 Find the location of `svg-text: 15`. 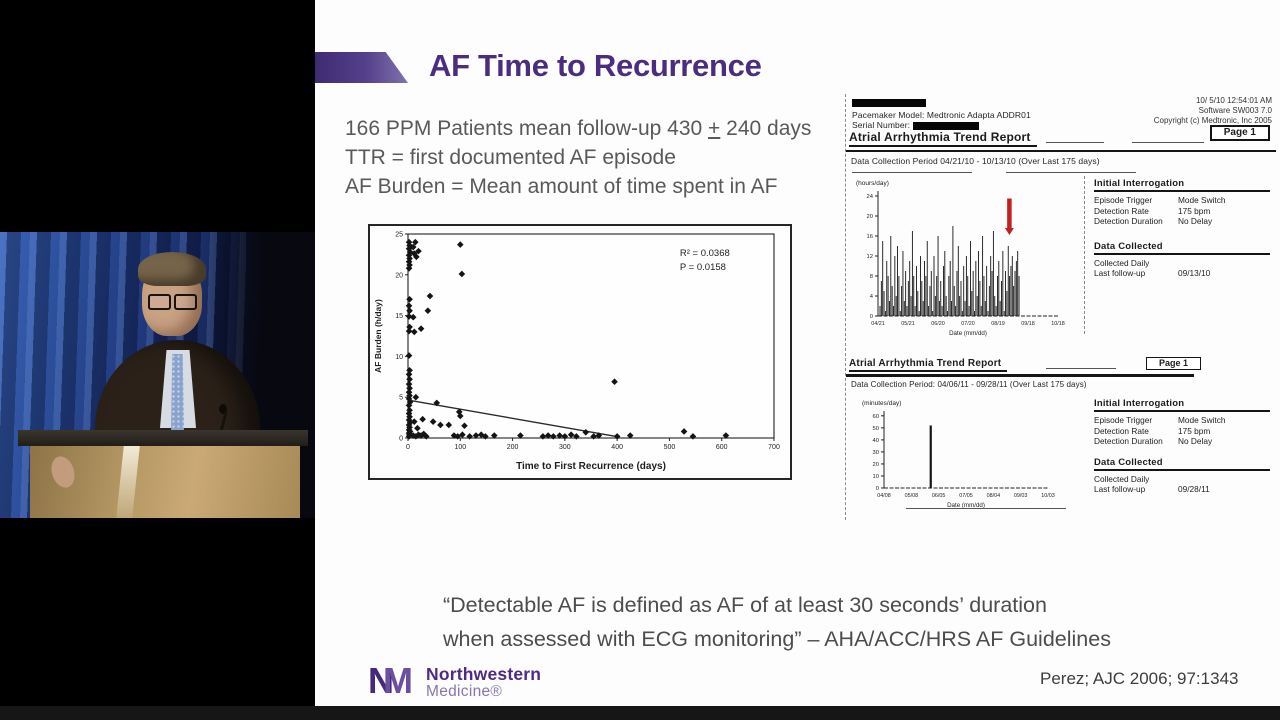

svg-text: 15 is located at coordinates (399, 316).